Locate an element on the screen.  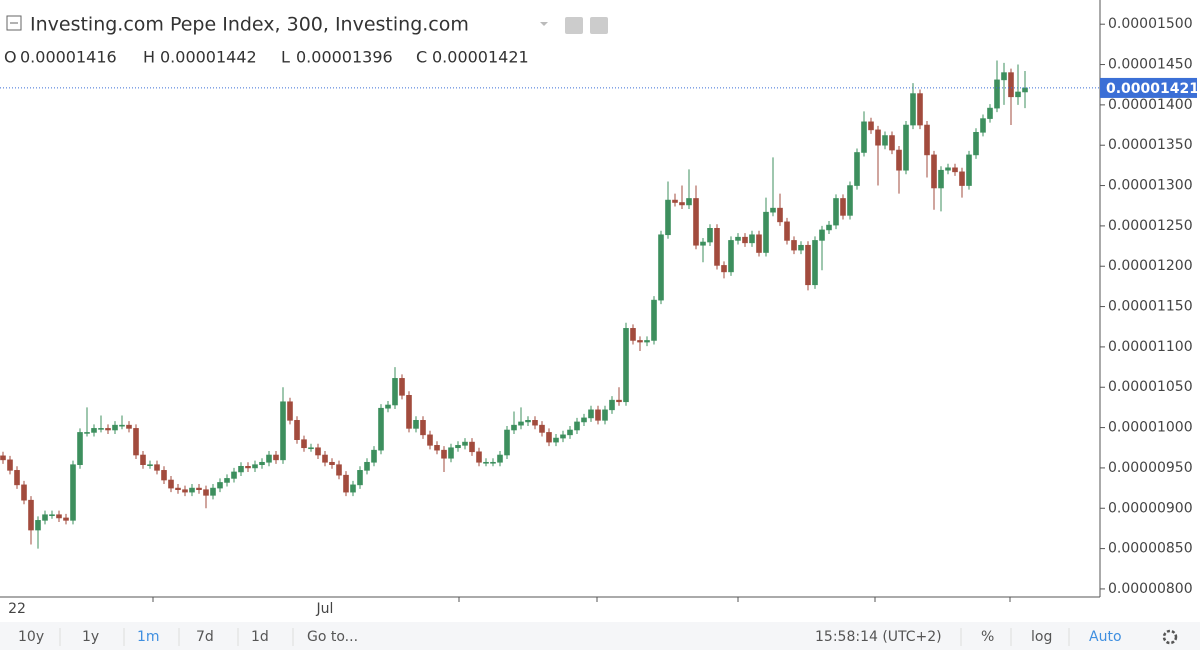
y-tick-label: 0.00001300 is located at coordinates (1150, 186).